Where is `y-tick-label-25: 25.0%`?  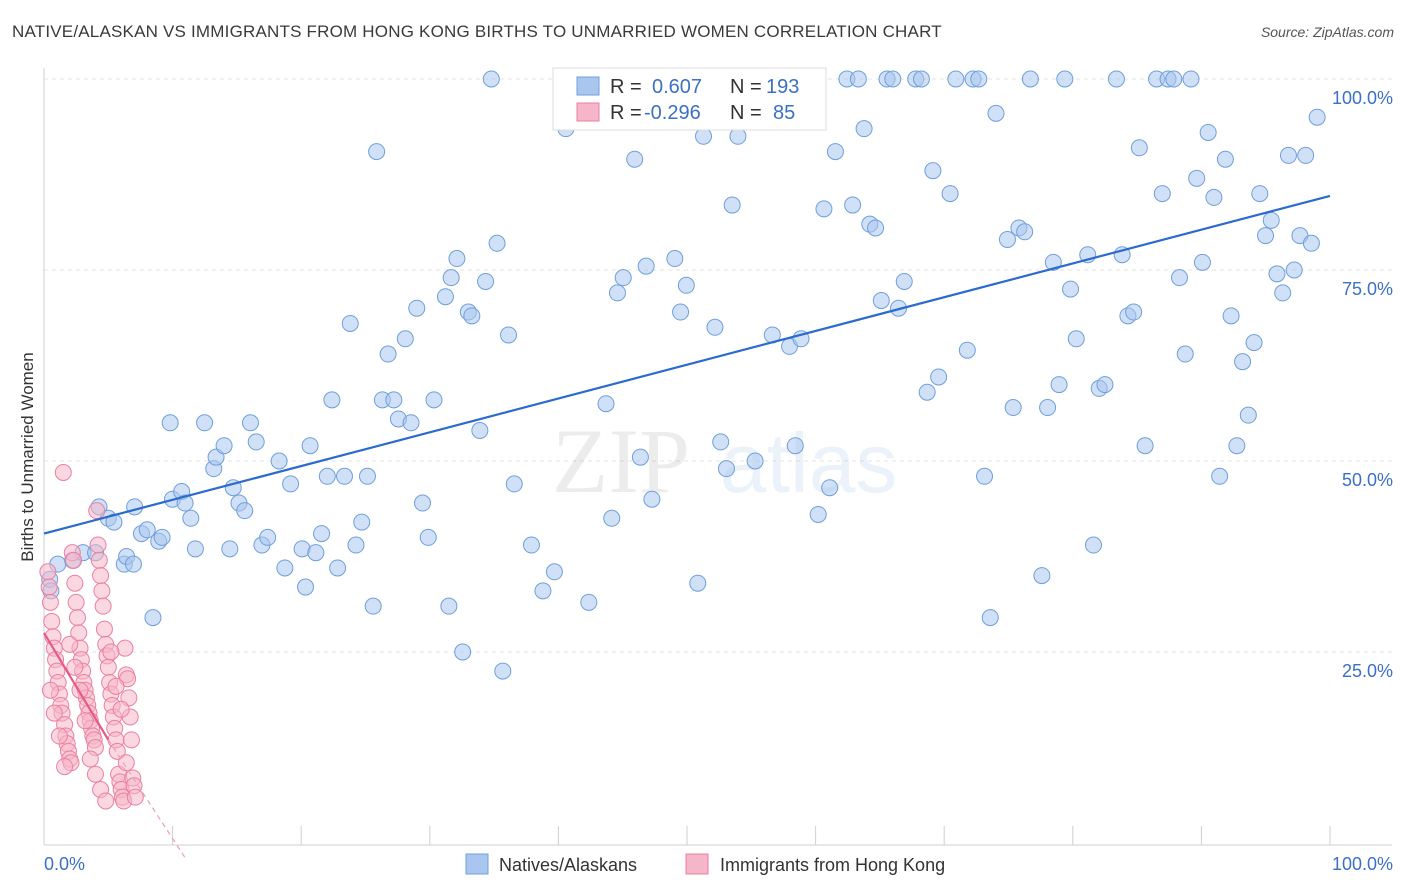
y-tick-label-25: 25.0% is located at coordinates (1367, 671).